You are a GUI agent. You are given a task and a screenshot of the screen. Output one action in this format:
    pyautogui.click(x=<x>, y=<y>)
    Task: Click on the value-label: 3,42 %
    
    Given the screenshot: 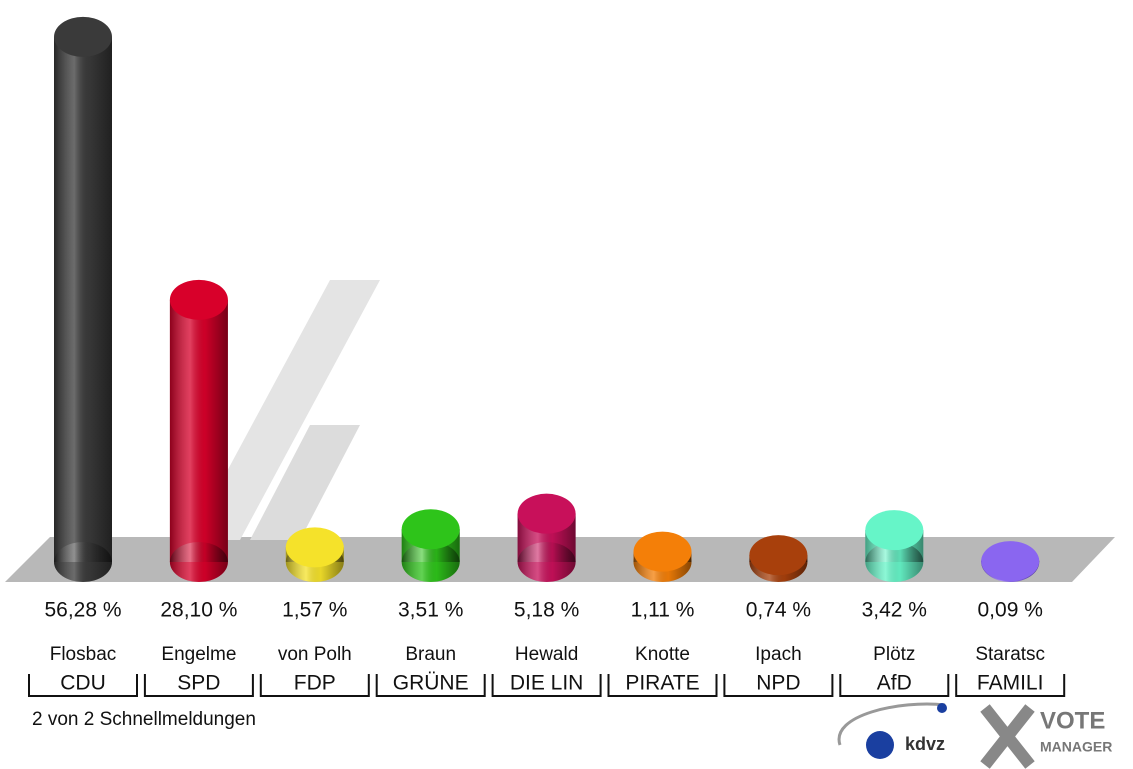 What is the action you would take?
    pyautogui.click(x=894, y=610)
    